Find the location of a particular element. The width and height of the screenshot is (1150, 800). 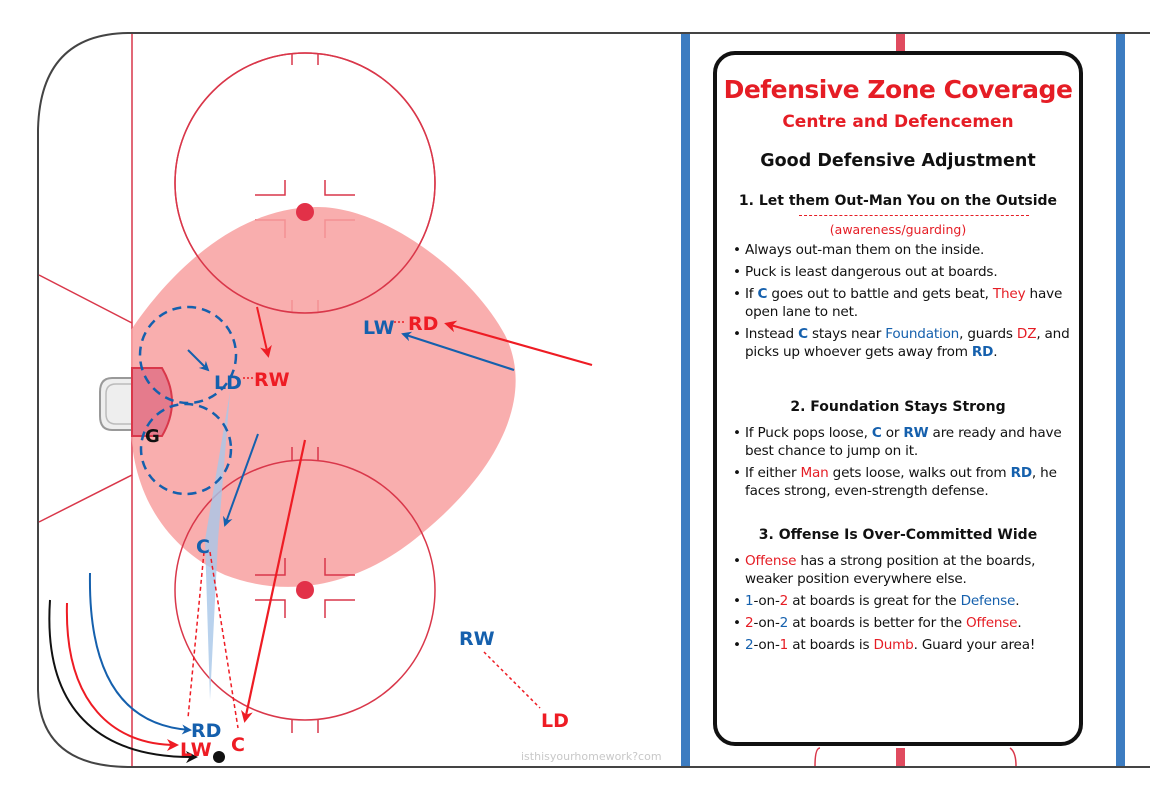

bullet-item: Puck is least dangerous out at boards. is located at coordinates (905, 272).